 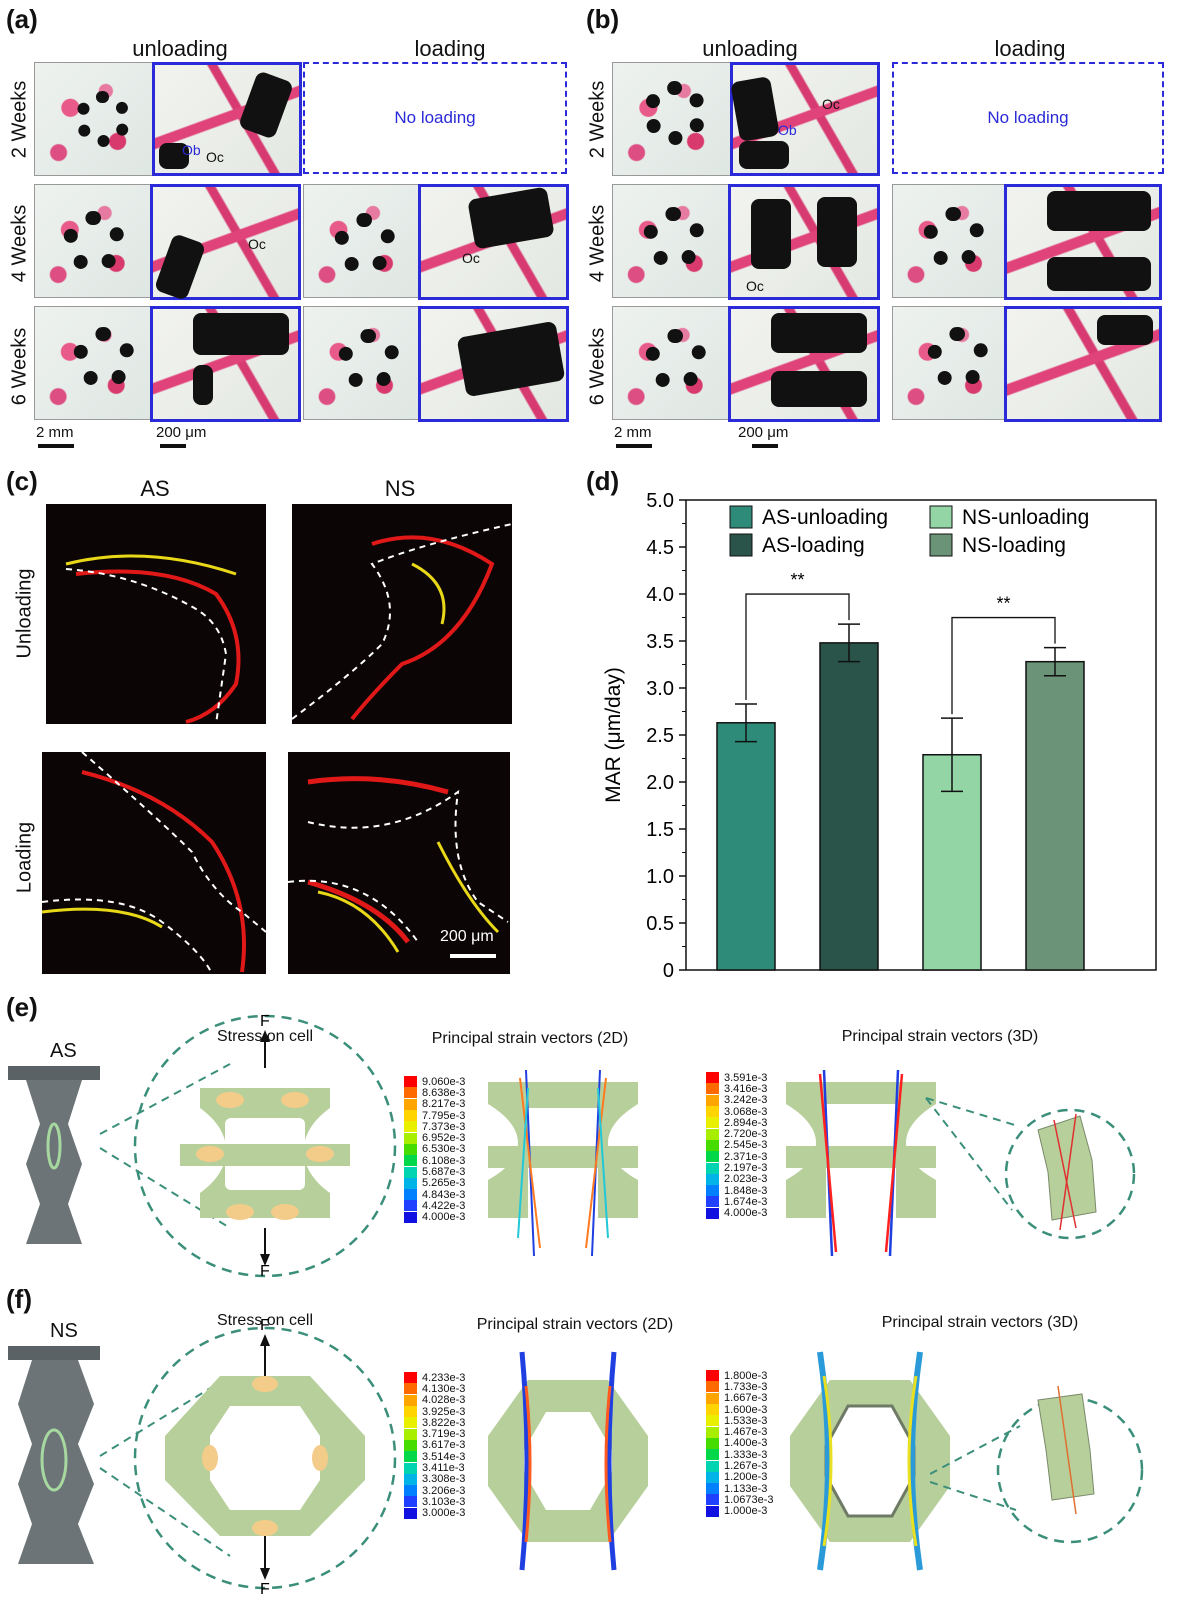 What do you see at coordinates (444, 1513) in the screenshot?
I see `color-scale-label: 3.000e-3` at bounding box center [444, 1513].